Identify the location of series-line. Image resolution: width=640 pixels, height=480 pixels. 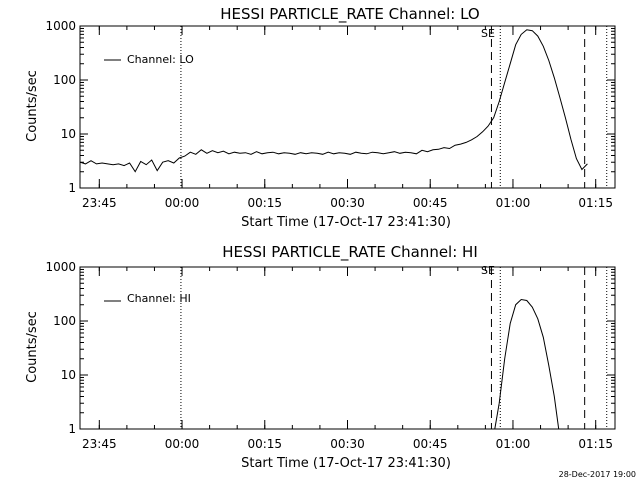
(527, 364).